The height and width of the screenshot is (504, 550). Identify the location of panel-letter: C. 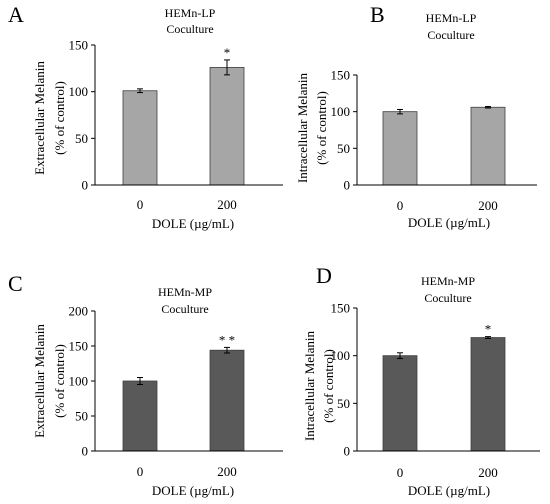
(15, 283).